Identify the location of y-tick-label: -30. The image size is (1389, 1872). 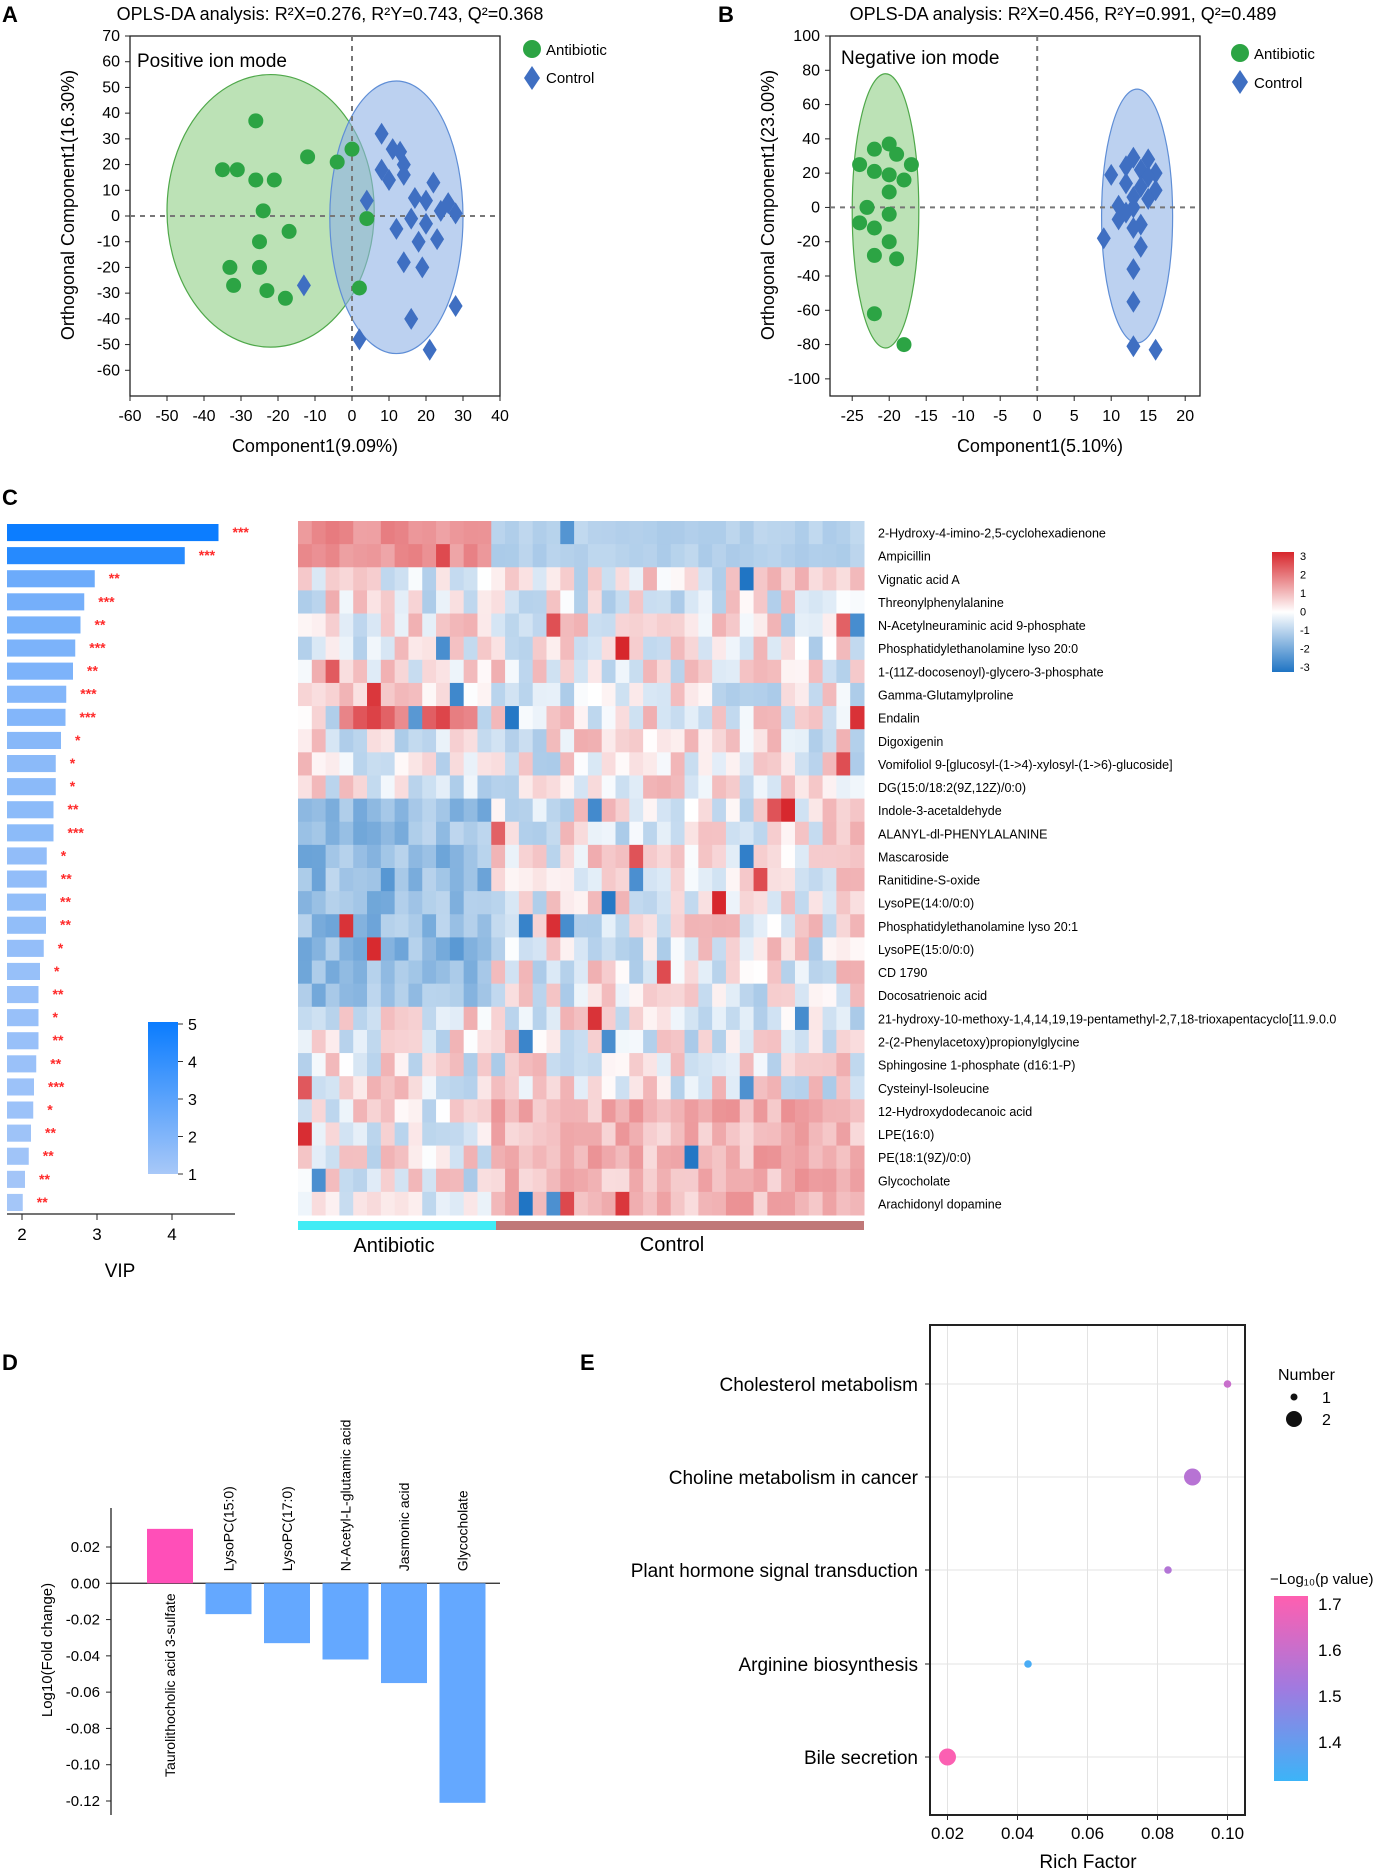
(108, 293).